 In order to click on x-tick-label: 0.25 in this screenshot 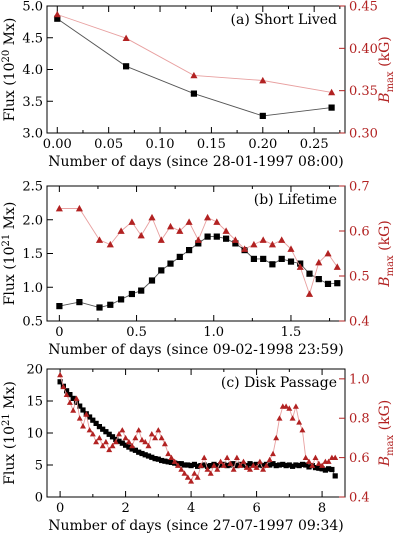, I will do `click(314, 144)`.